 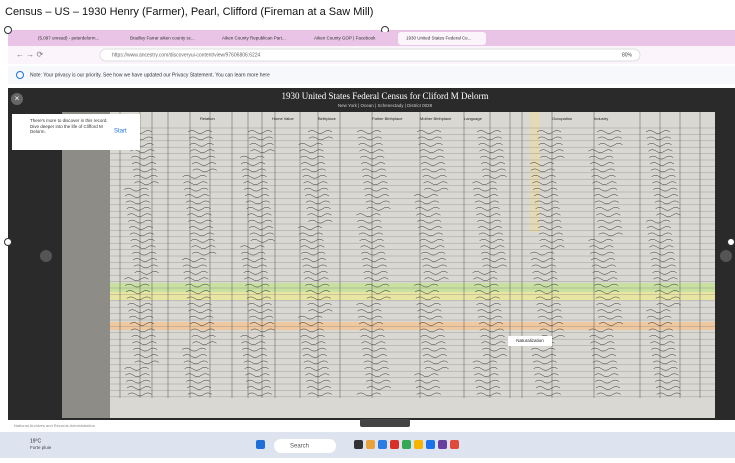 What do you see at coordinates (120, 132) in the screenshot?
I see `hint-button: Start` at bounding box center [120, 132].